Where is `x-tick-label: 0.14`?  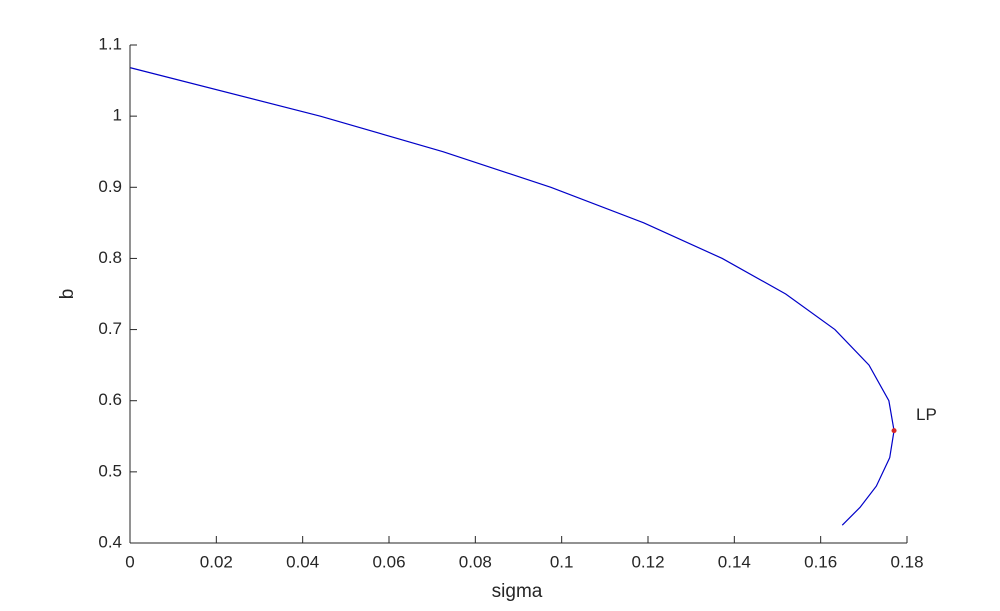 x-tick-label: 0.14 is located at coordinates (734, 561).